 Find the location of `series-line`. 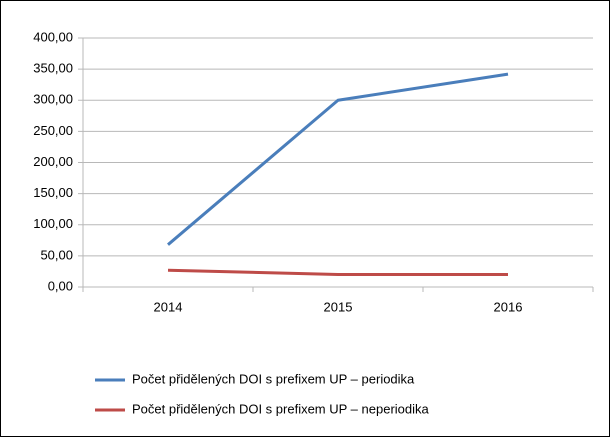

series-line is located at coordinates (337, 272).